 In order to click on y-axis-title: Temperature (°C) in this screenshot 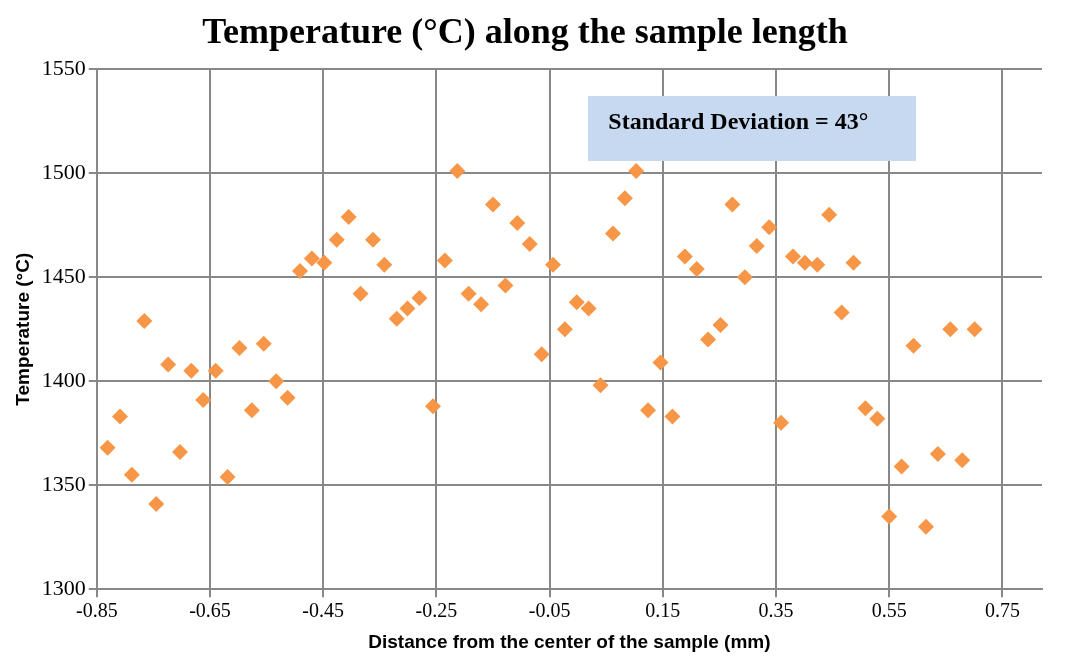, I will do `click(22, 329)`.